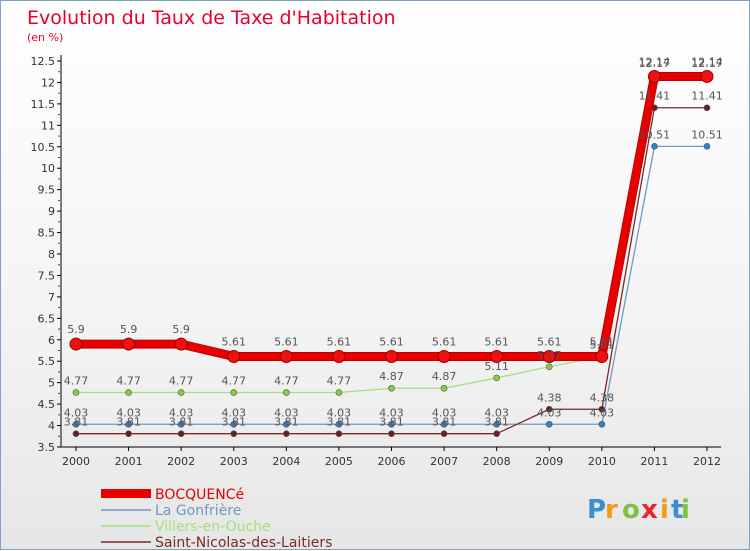  What do you see at coordinates (655, 134) in the screenshot?
I see `data-label-la-gonfri-re: 10.51` at bounding box center [655, 134].